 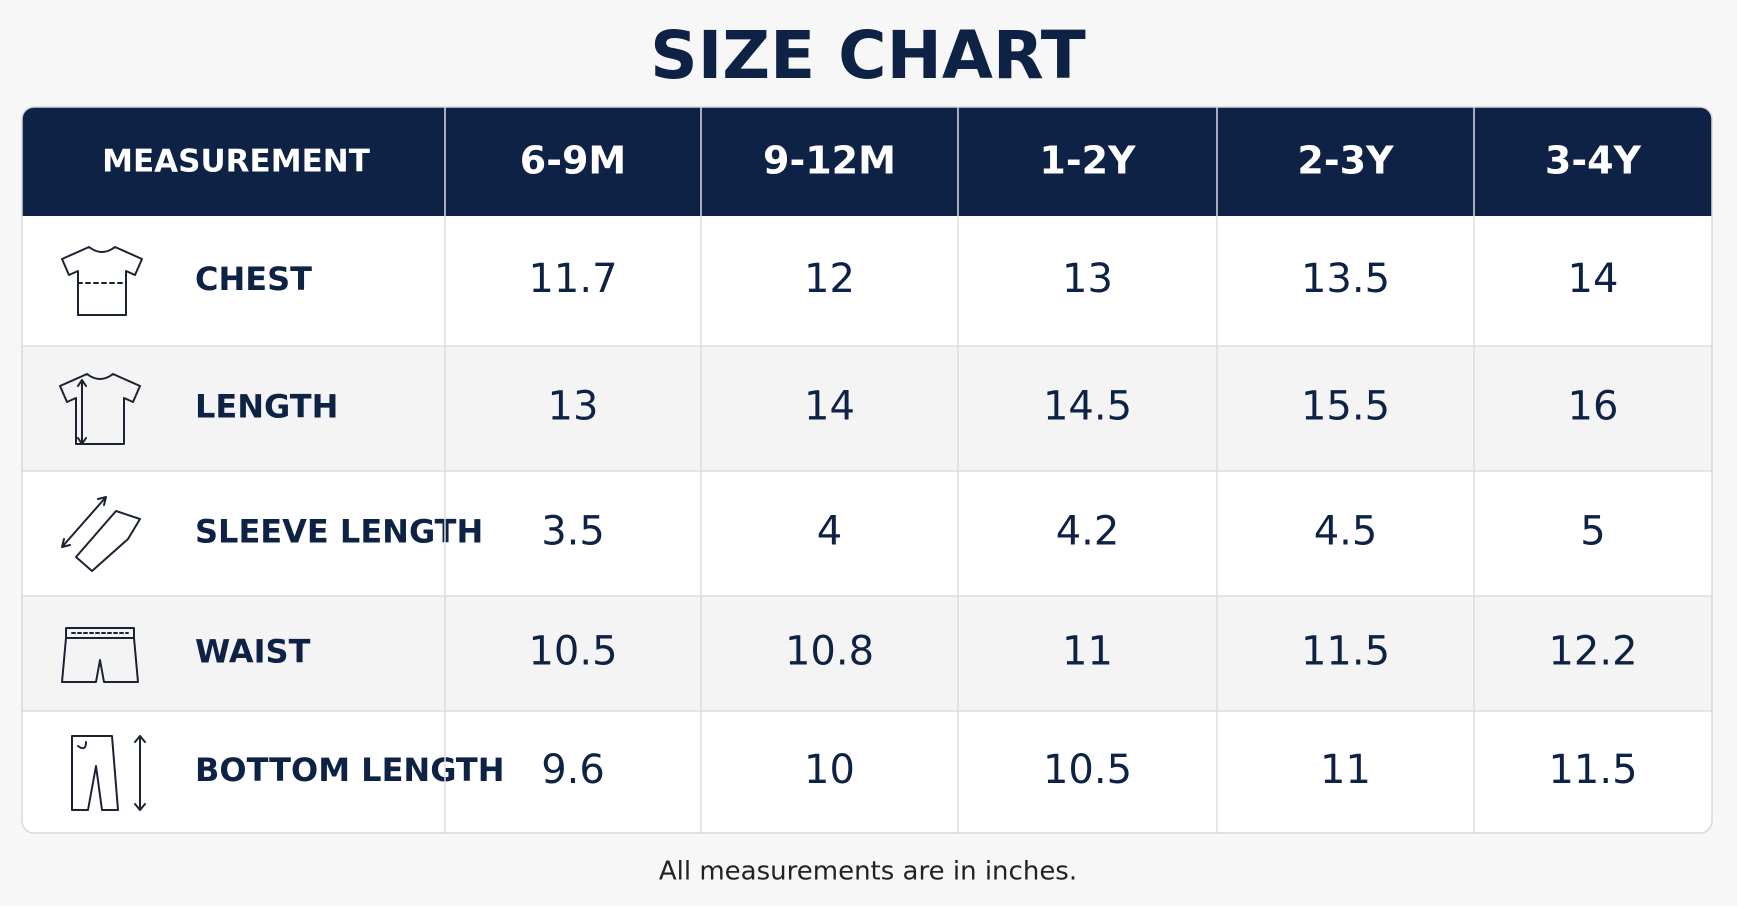 What do you see at coordinates (1346, 532) in the screenshot?
I see `cell-value: 4.5` at bounding box center [1346, 532].